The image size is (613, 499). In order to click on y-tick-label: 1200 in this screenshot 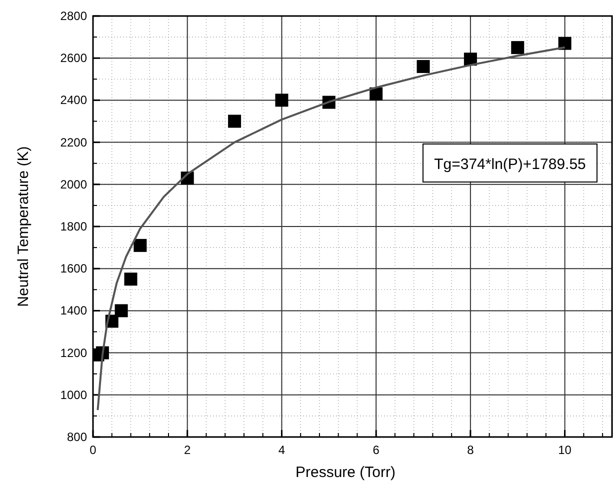, I will do `click(74, 353)`.